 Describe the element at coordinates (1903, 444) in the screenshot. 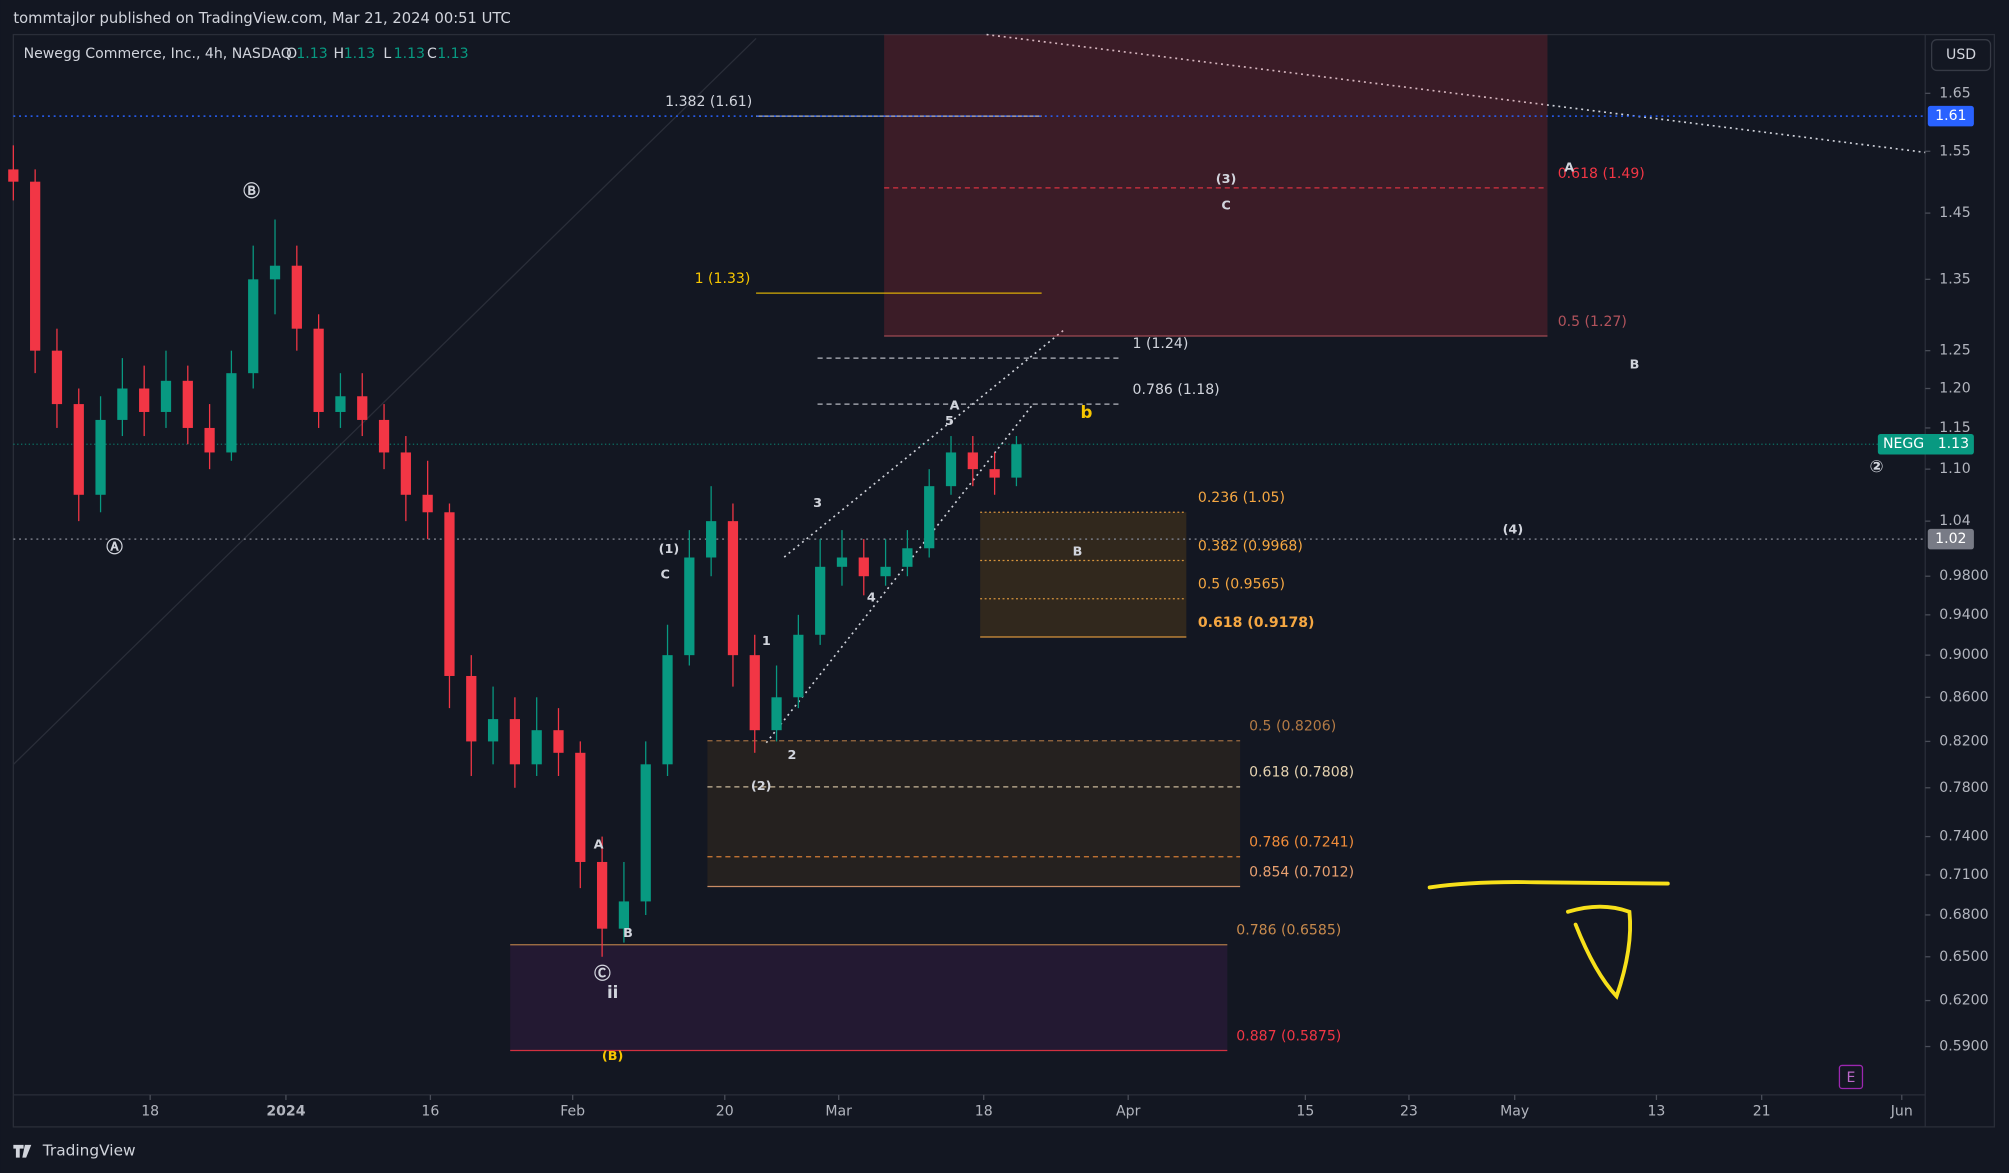

I see `last-price-name: NEGG` at that location.